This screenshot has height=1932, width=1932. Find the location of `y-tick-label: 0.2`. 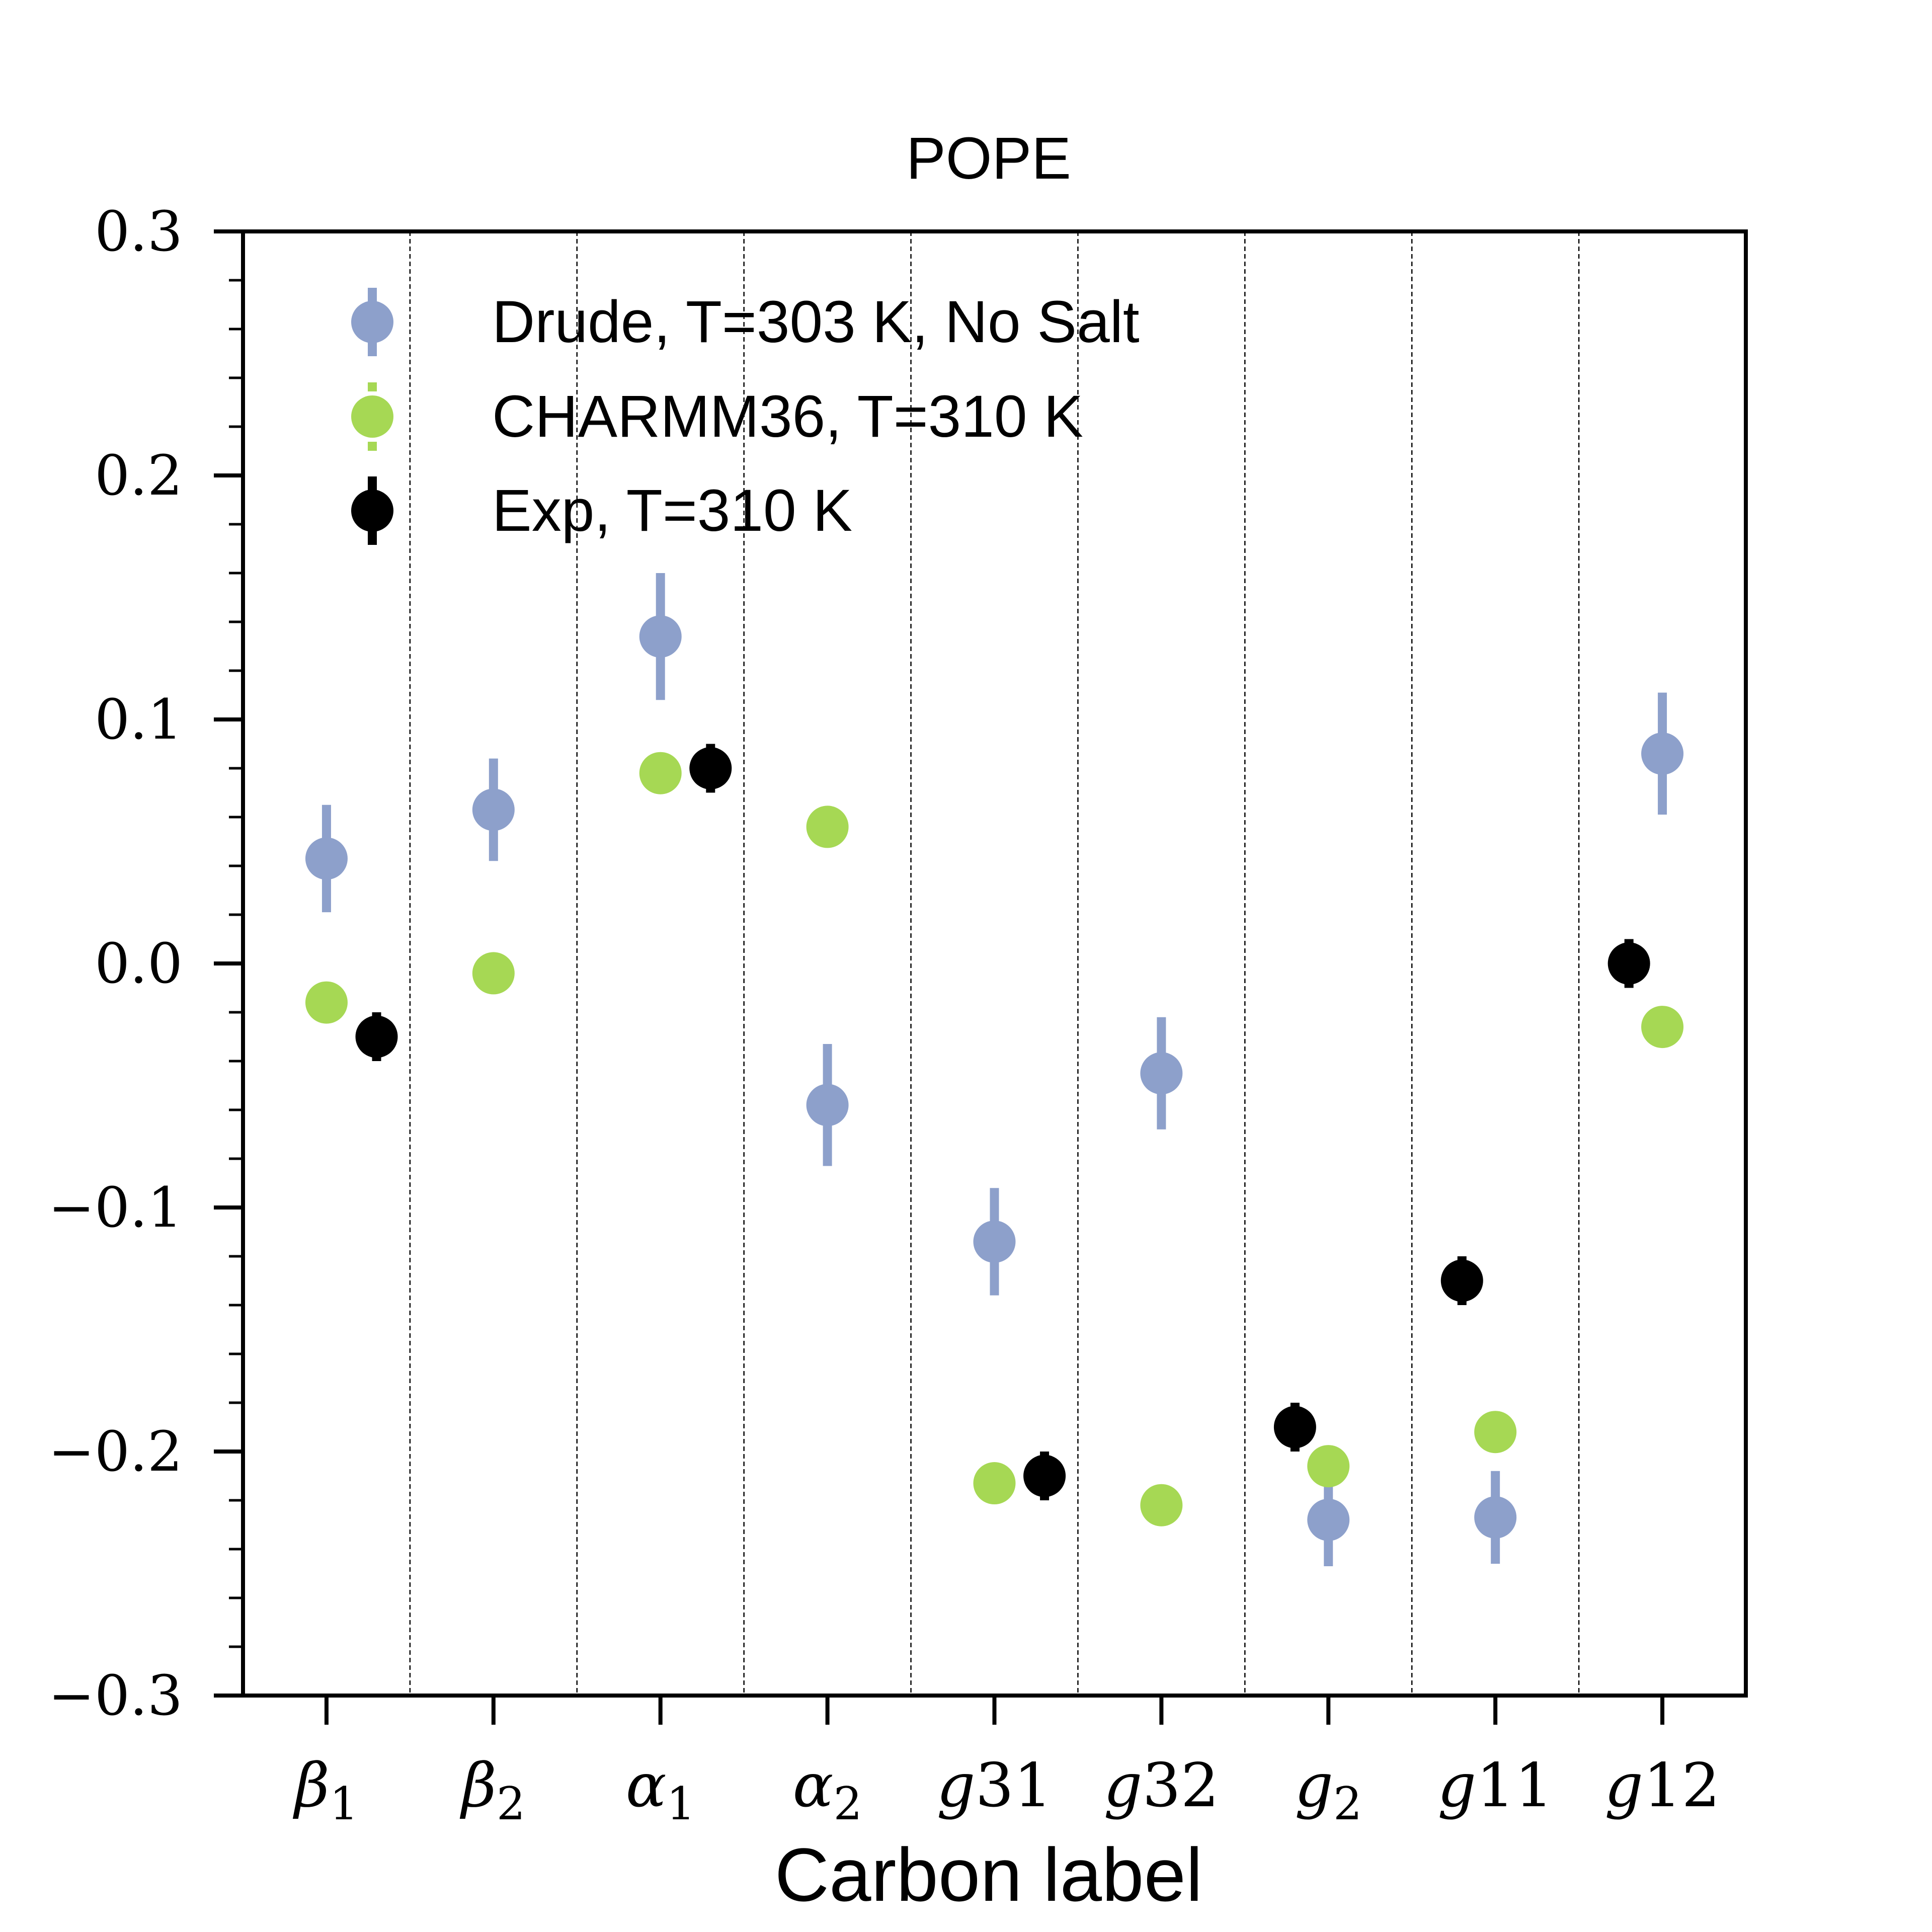

y-tick-label: 0.2 is located at coordinates (139, 475).